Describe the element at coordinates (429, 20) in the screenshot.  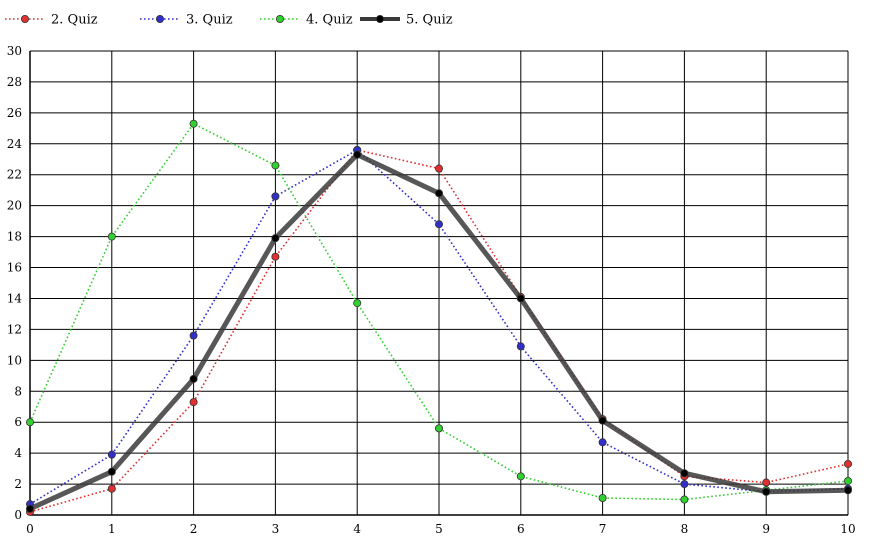
I see `legend-label-5-quiz: 5. Quiz` at that location.